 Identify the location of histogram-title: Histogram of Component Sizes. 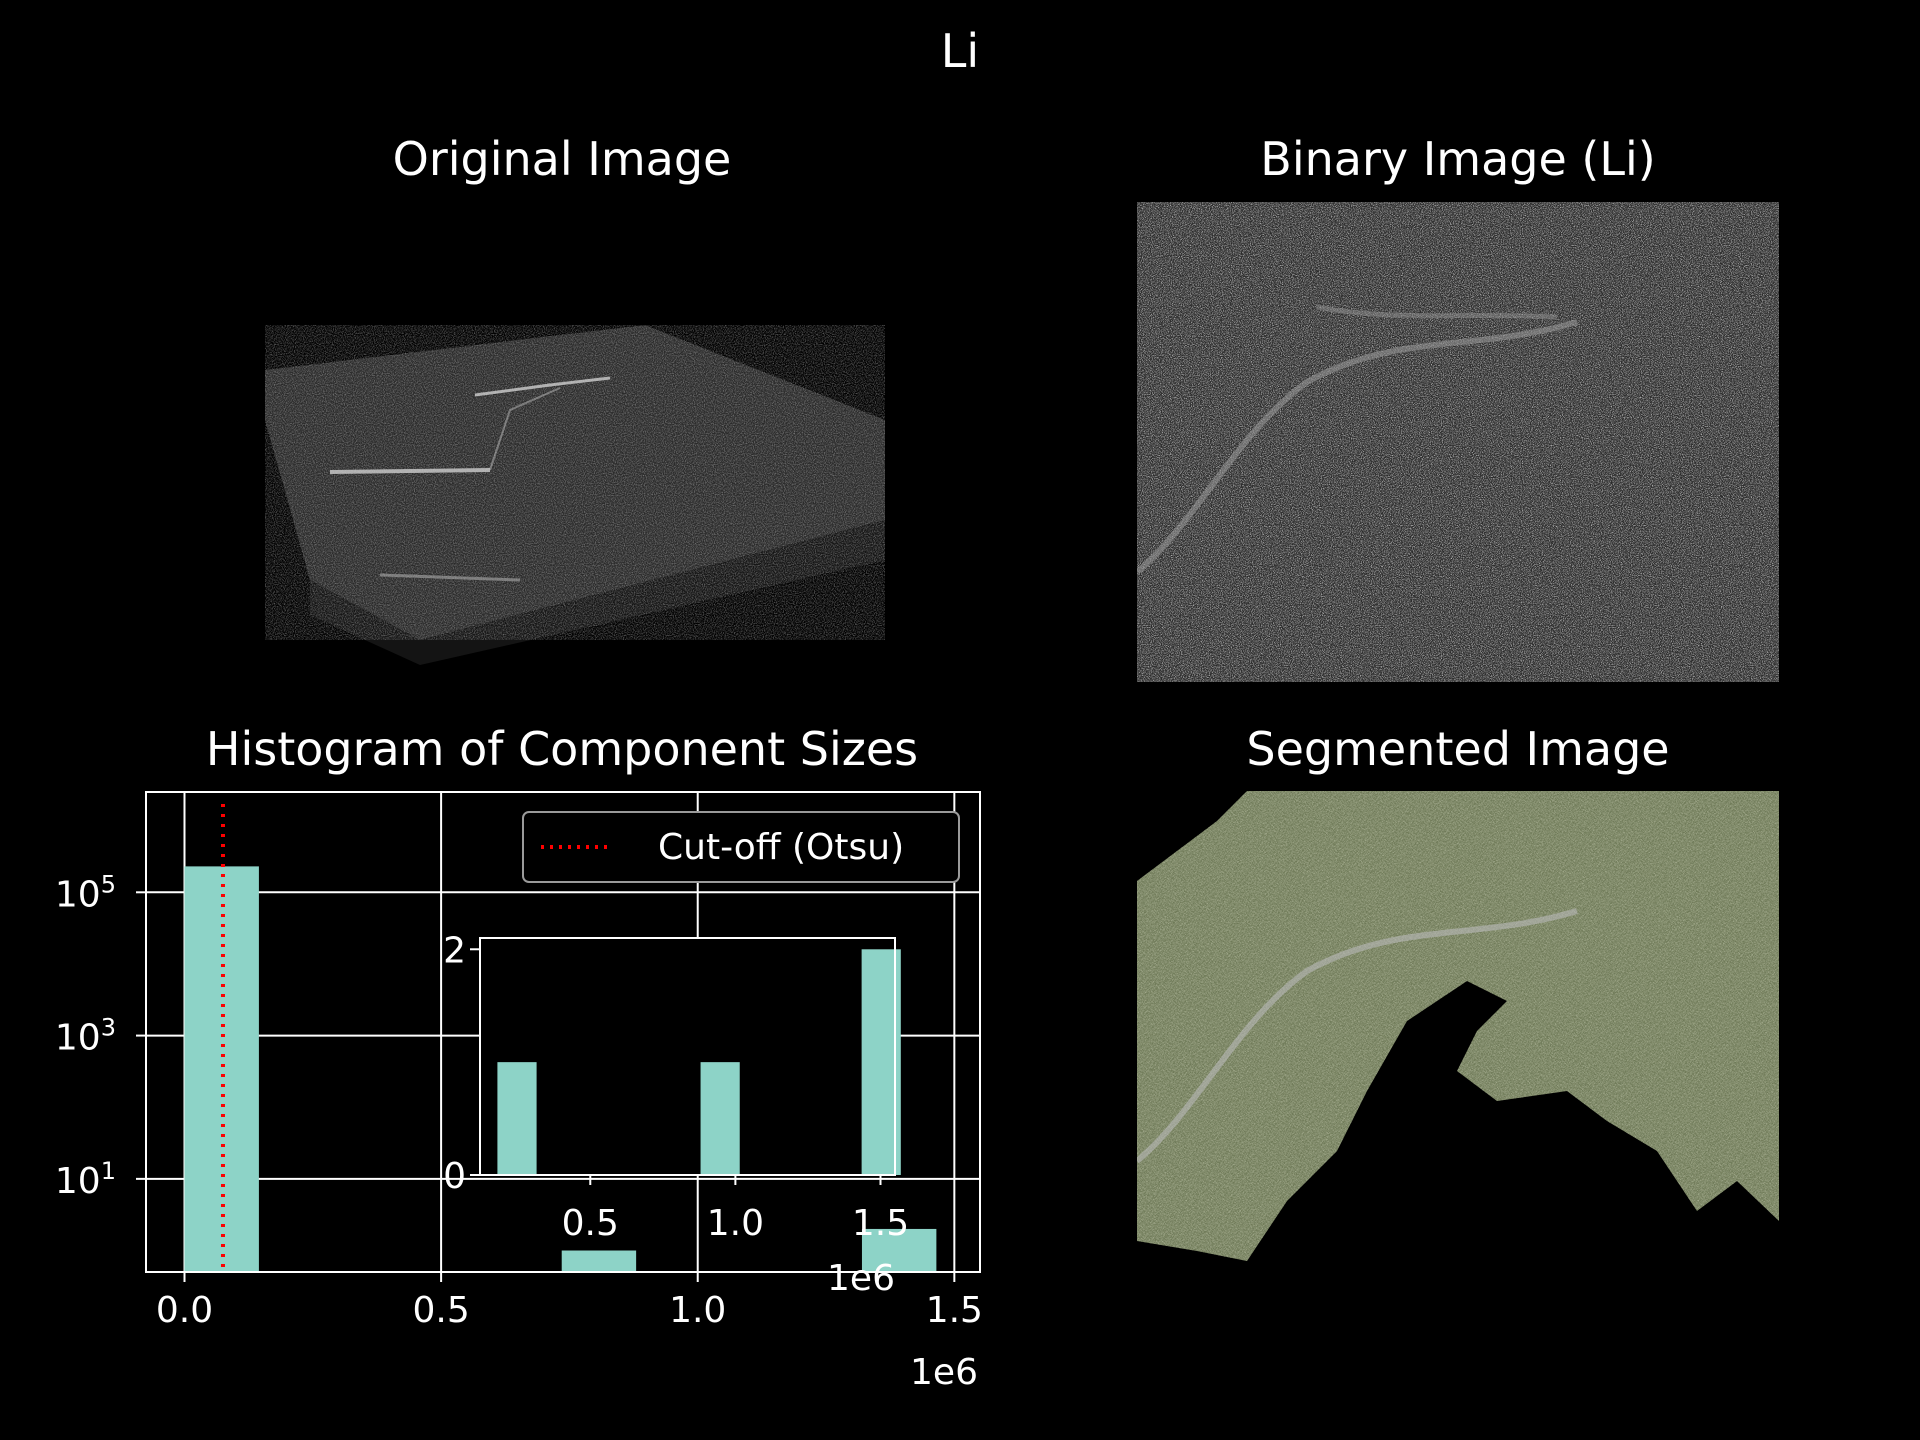
(562, 749).